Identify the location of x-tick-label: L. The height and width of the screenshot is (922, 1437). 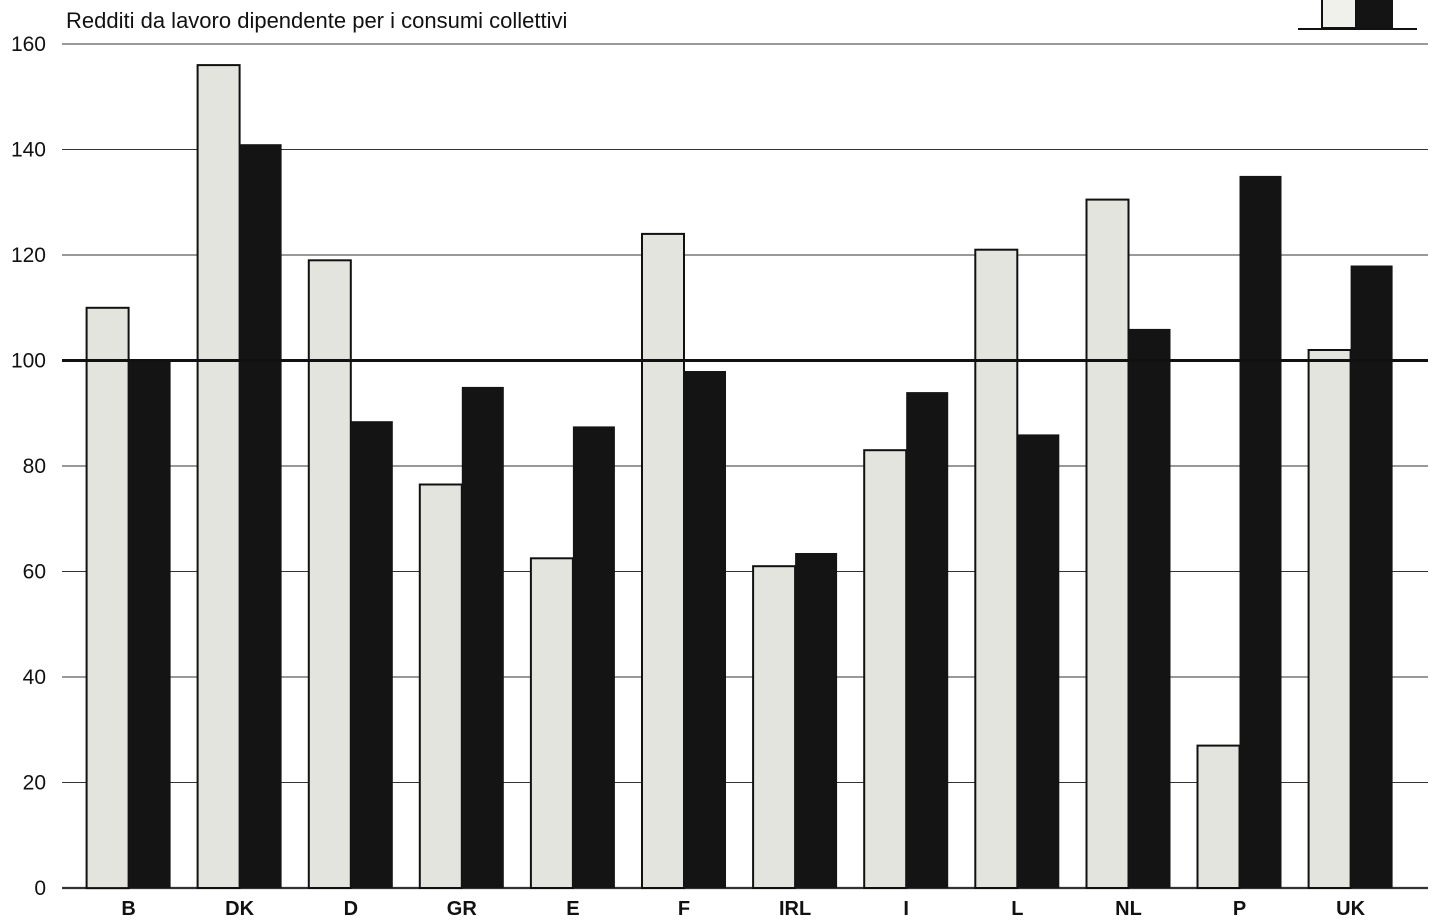
(1017, 909).